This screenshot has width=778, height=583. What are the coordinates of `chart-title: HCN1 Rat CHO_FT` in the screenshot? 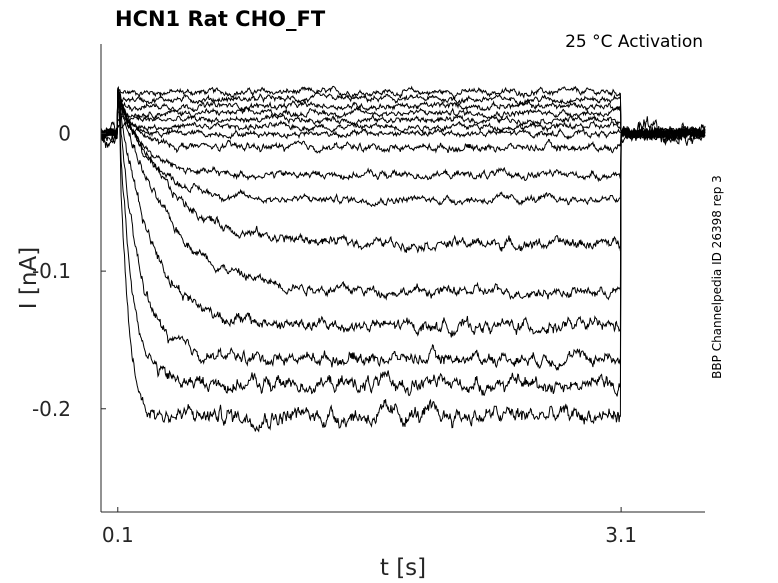 It's located at (220, 19).